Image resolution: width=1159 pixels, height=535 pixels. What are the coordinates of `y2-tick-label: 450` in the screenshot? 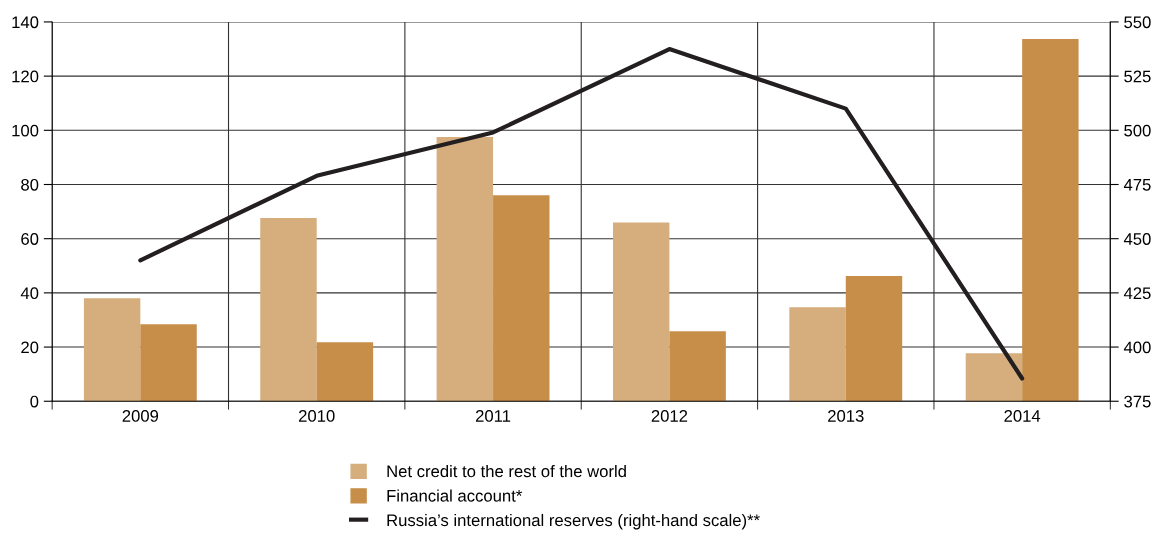 It's located at (1137, 239).